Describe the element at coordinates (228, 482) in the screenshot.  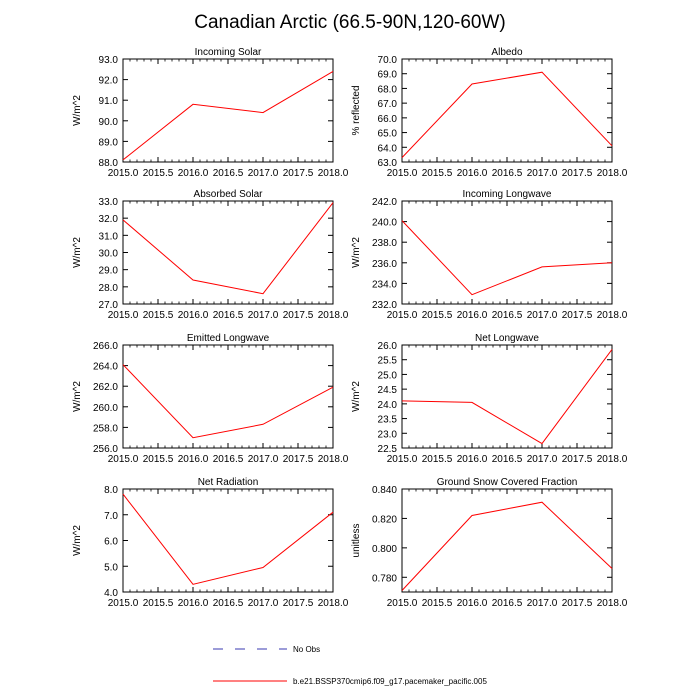
I see `panel-title: Net Radiation` at that location.